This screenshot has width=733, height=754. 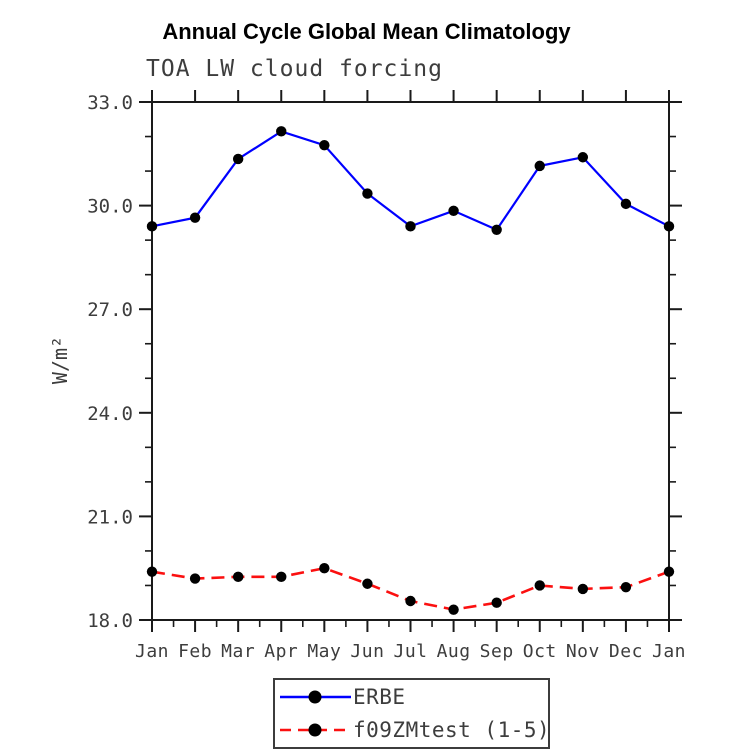 I want to click on legend-box: ERBE f09ZMtest (1-5), so click(x=411, y=713).